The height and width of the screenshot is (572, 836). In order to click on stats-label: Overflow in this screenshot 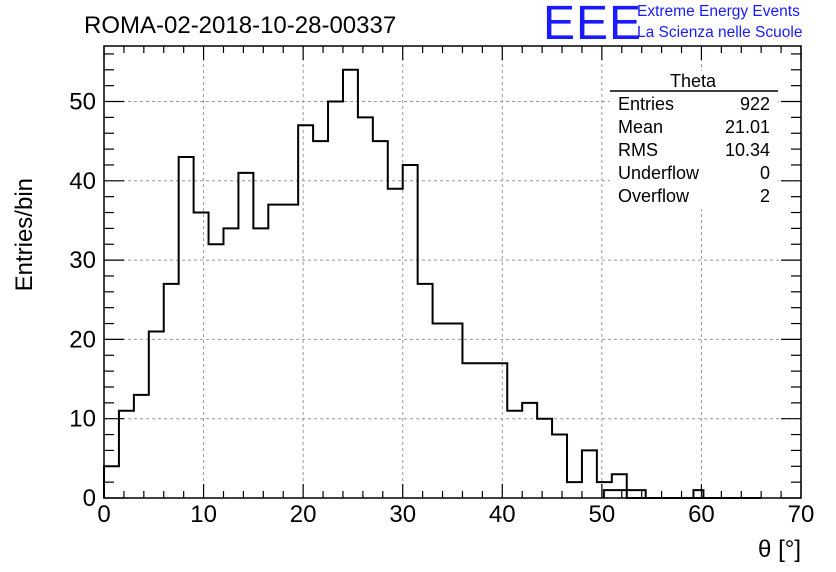, I will do `click(654, 196)`.